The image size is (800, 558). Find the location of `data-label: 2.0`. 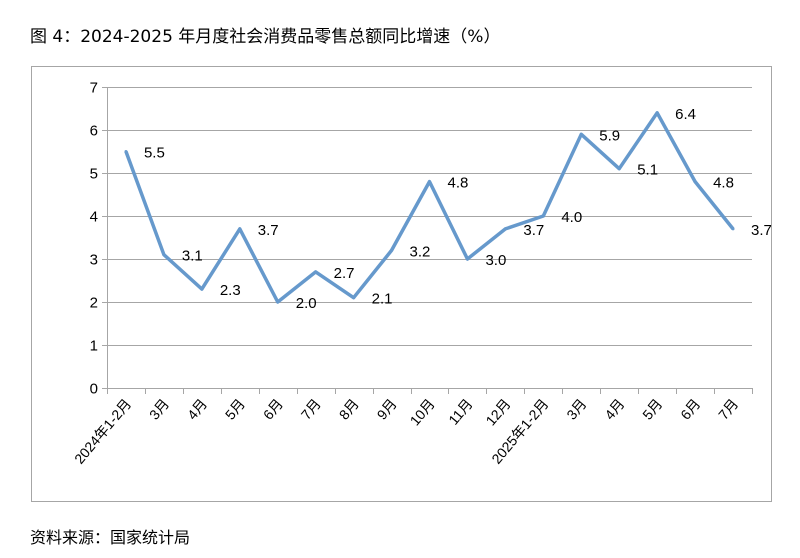

data-label: 2.0 is located at coordinates (306, 303).